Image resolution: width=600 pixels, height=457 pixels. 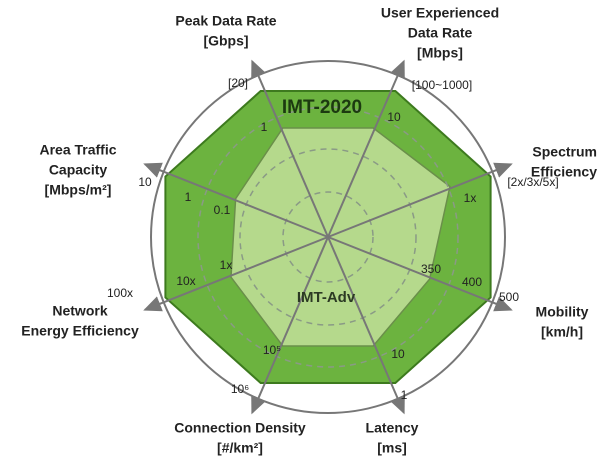 What do you see at coordinates (225, 41) in the screenshot?
I see `axis-name: [Gbps]` at bounding box center [225, 41].